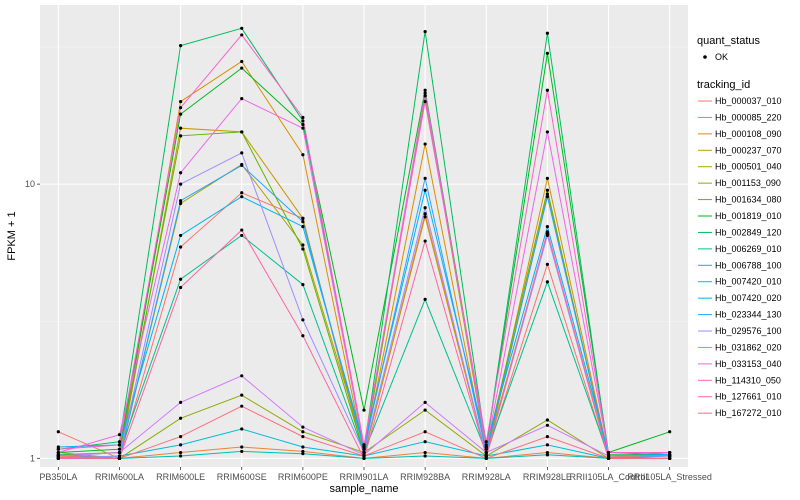 This screenshot has width=800, height=500. Describe the element at coordinates (119, 477) in the screenshot. I see `x-tick-label: RRIM600LA` at that location.